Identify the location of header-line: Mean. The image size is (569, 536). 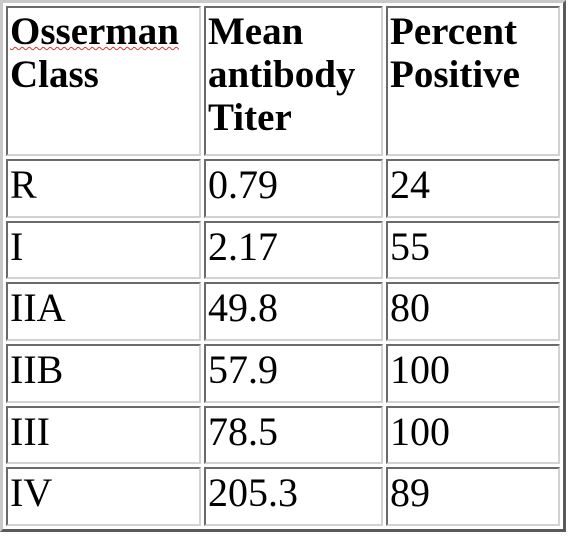
(256, 31).